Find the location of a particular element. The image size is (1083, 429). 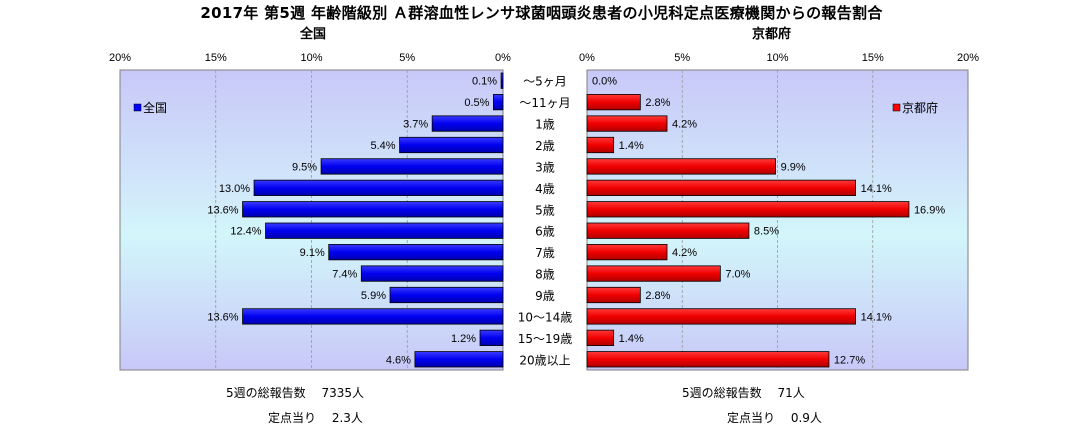

left-data-label: 1.2% is located at coordinates (463, 339).